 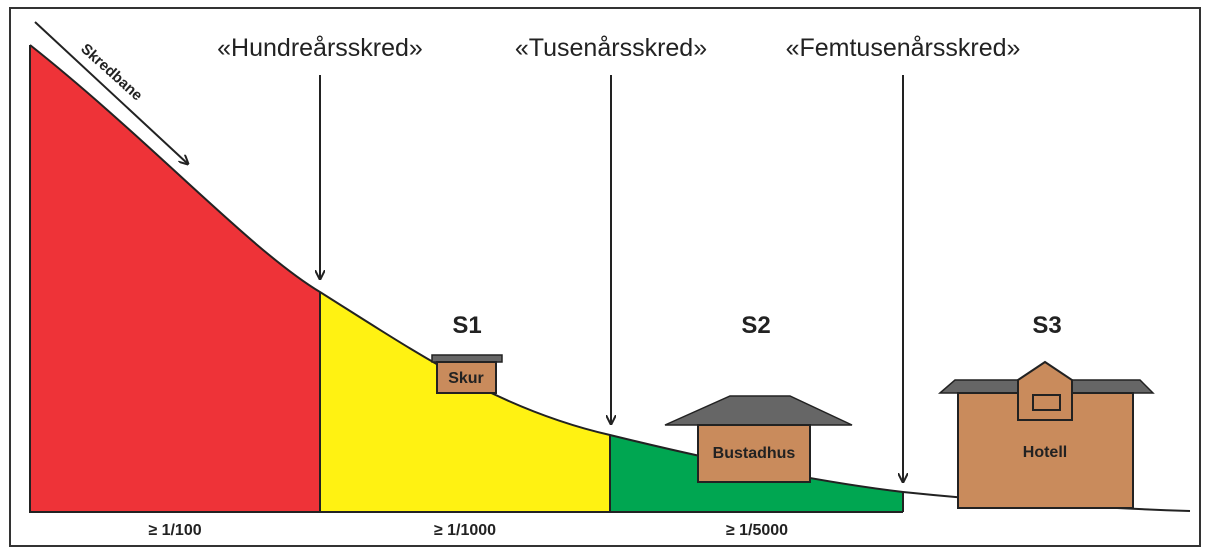 I want to click on shed, so click(x=466, y=377).